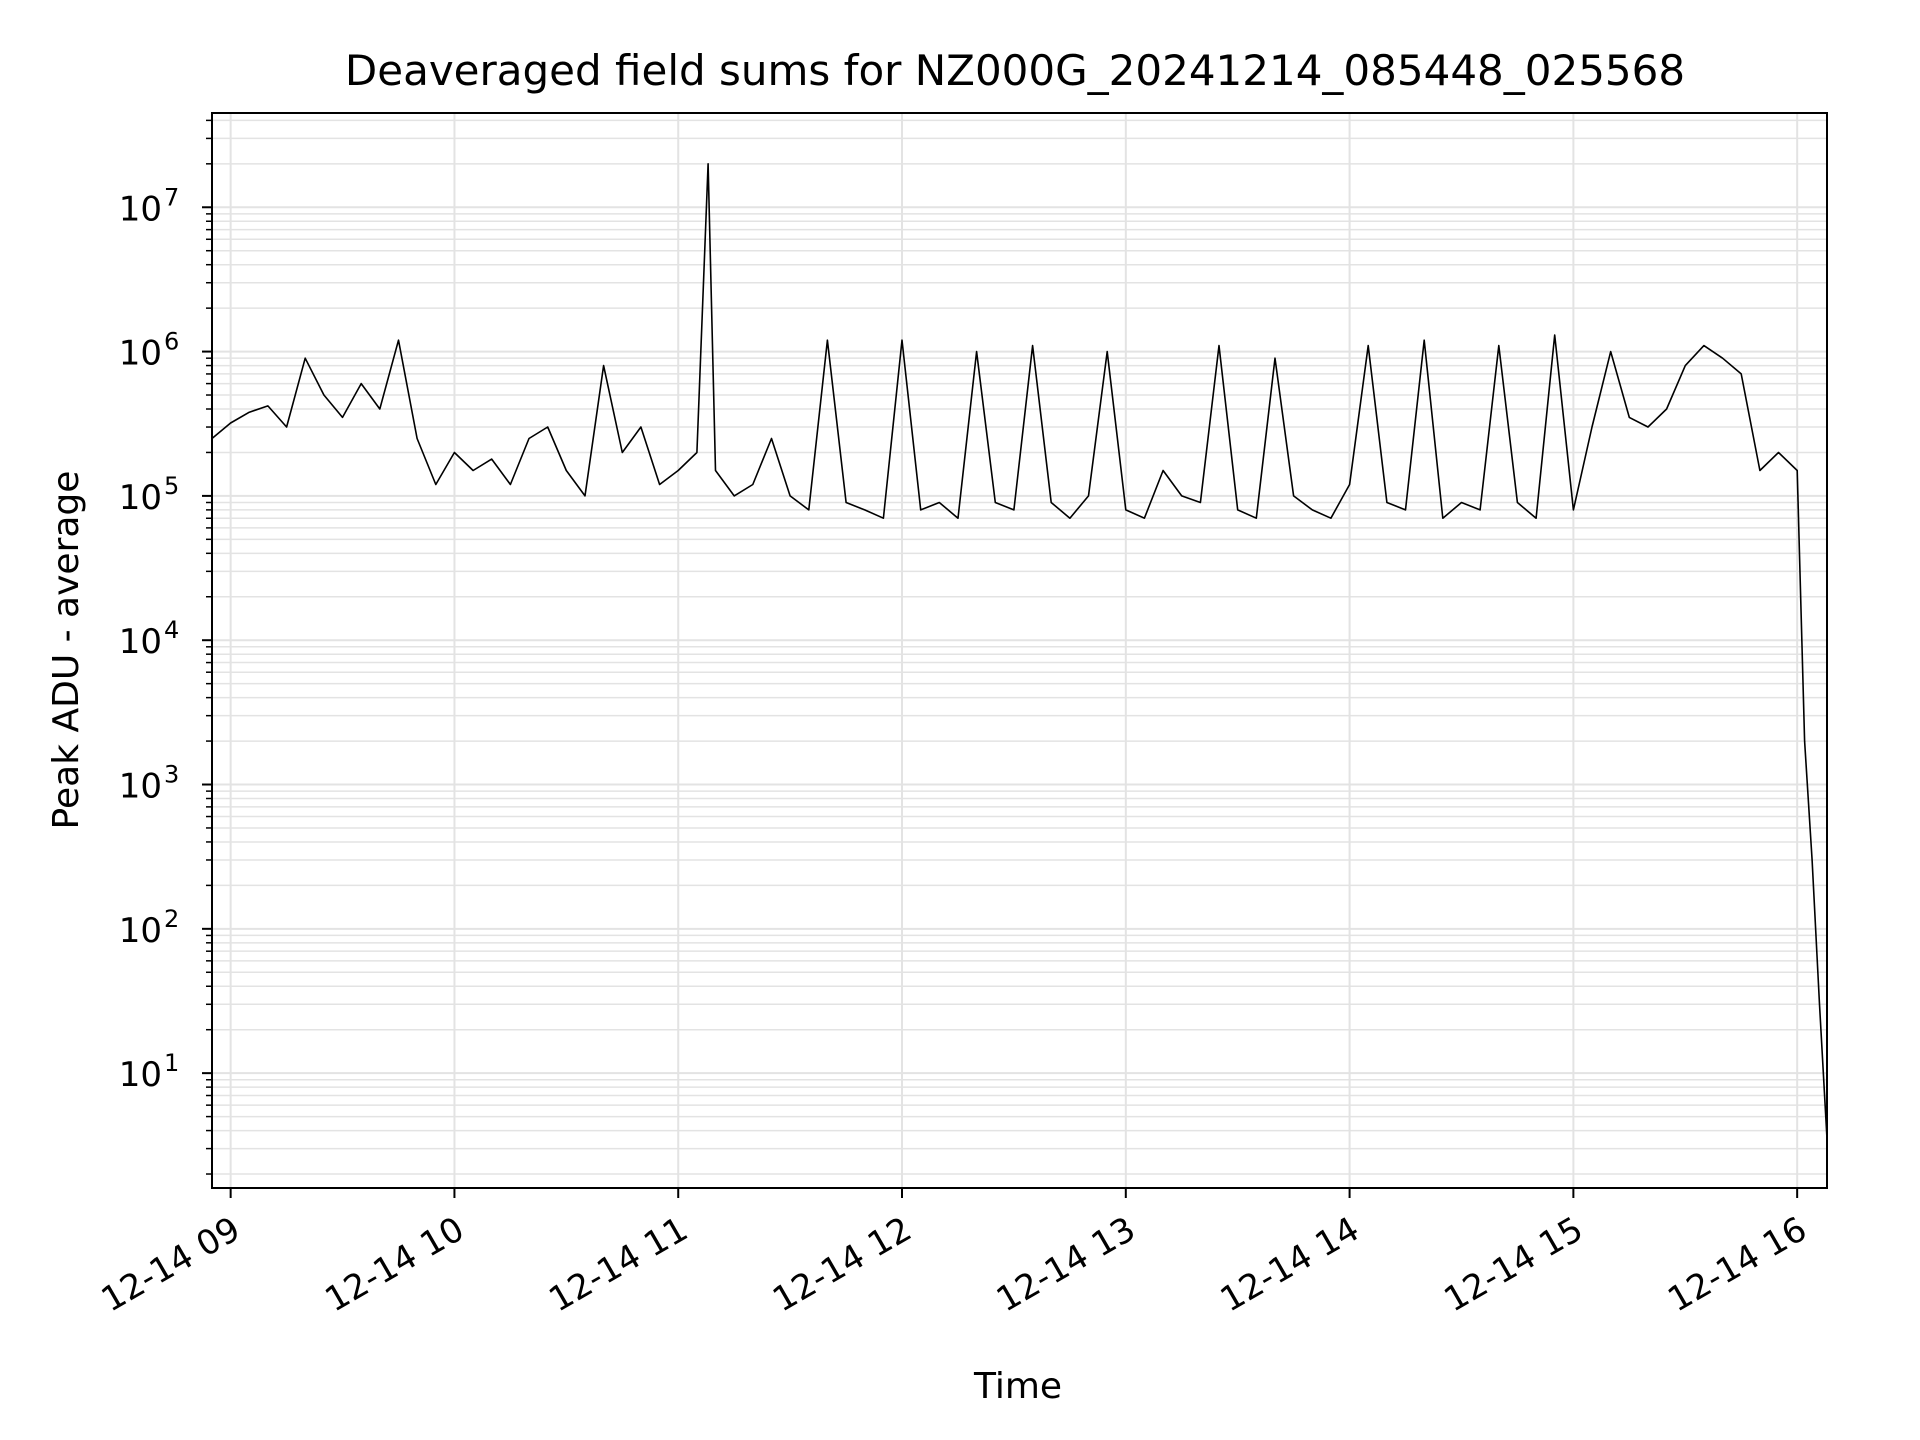 The image size is (1920, 1440). Describe the element at coordinates (171, 775) in the screenshot. I see `y-tick-exponent: 3` at that location.